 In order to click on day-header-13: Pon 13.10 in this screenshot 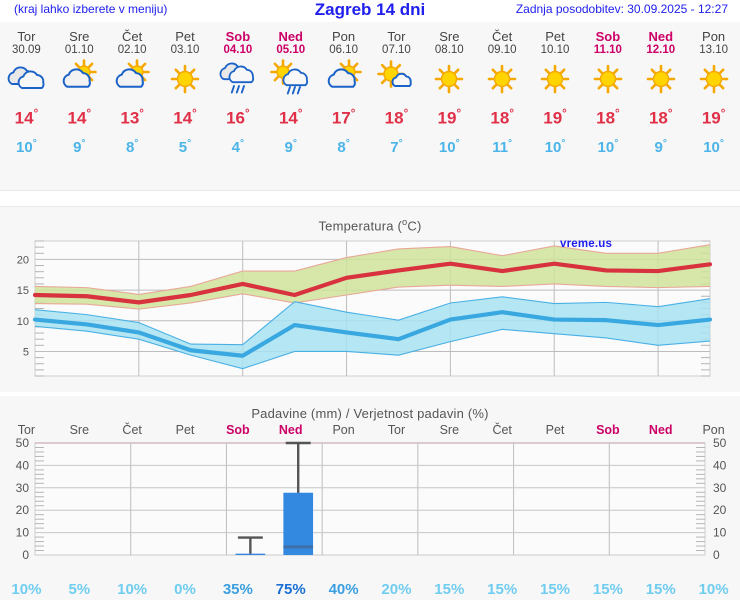, I will do `click(713, 39)`.